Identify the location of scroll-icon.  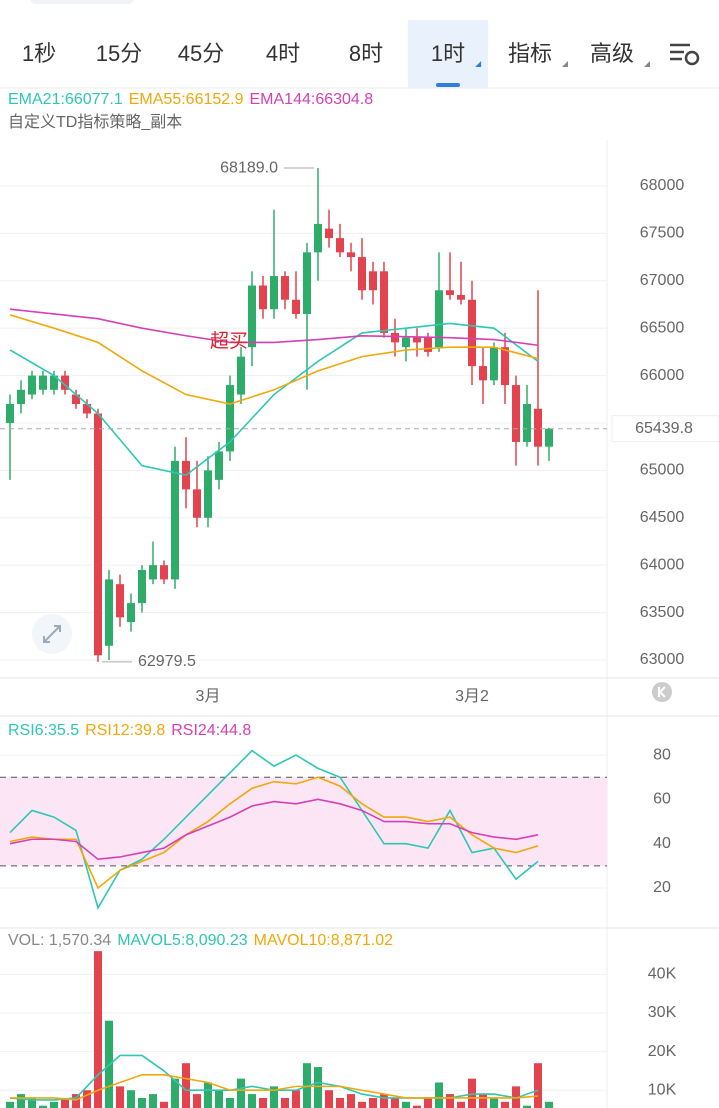
(662, 692).